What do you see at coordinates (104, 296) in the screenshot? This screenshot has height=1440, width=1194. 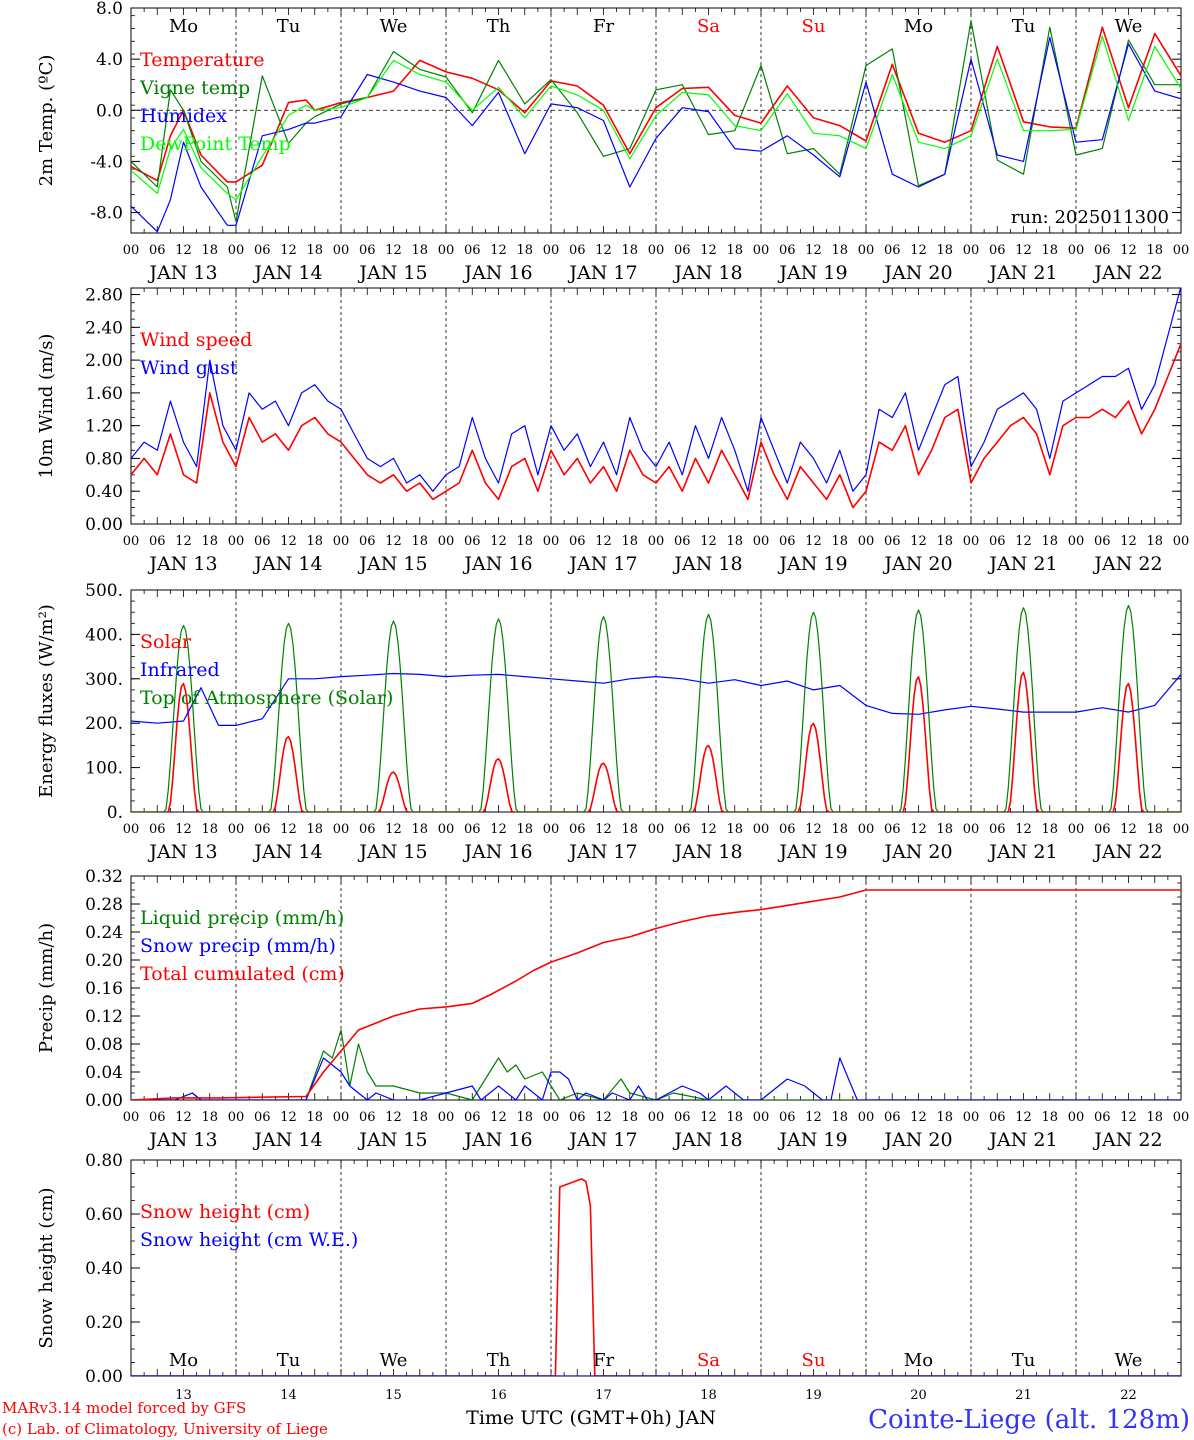 I see `y-tick-label: 2.80` at bounding box center [104, 296].